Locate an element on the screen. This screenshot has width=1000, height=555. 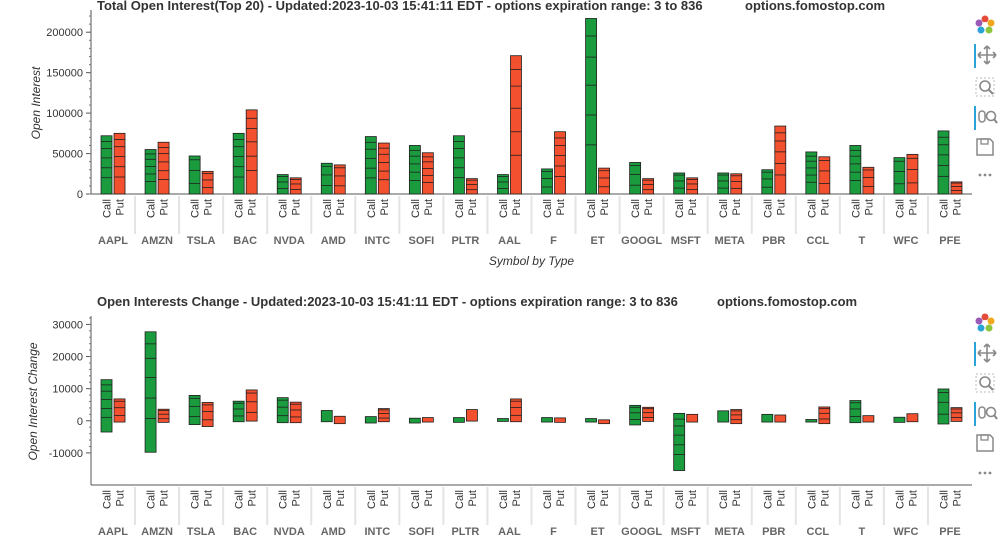
bar-call-aapl is located at coordinates (106, 406).